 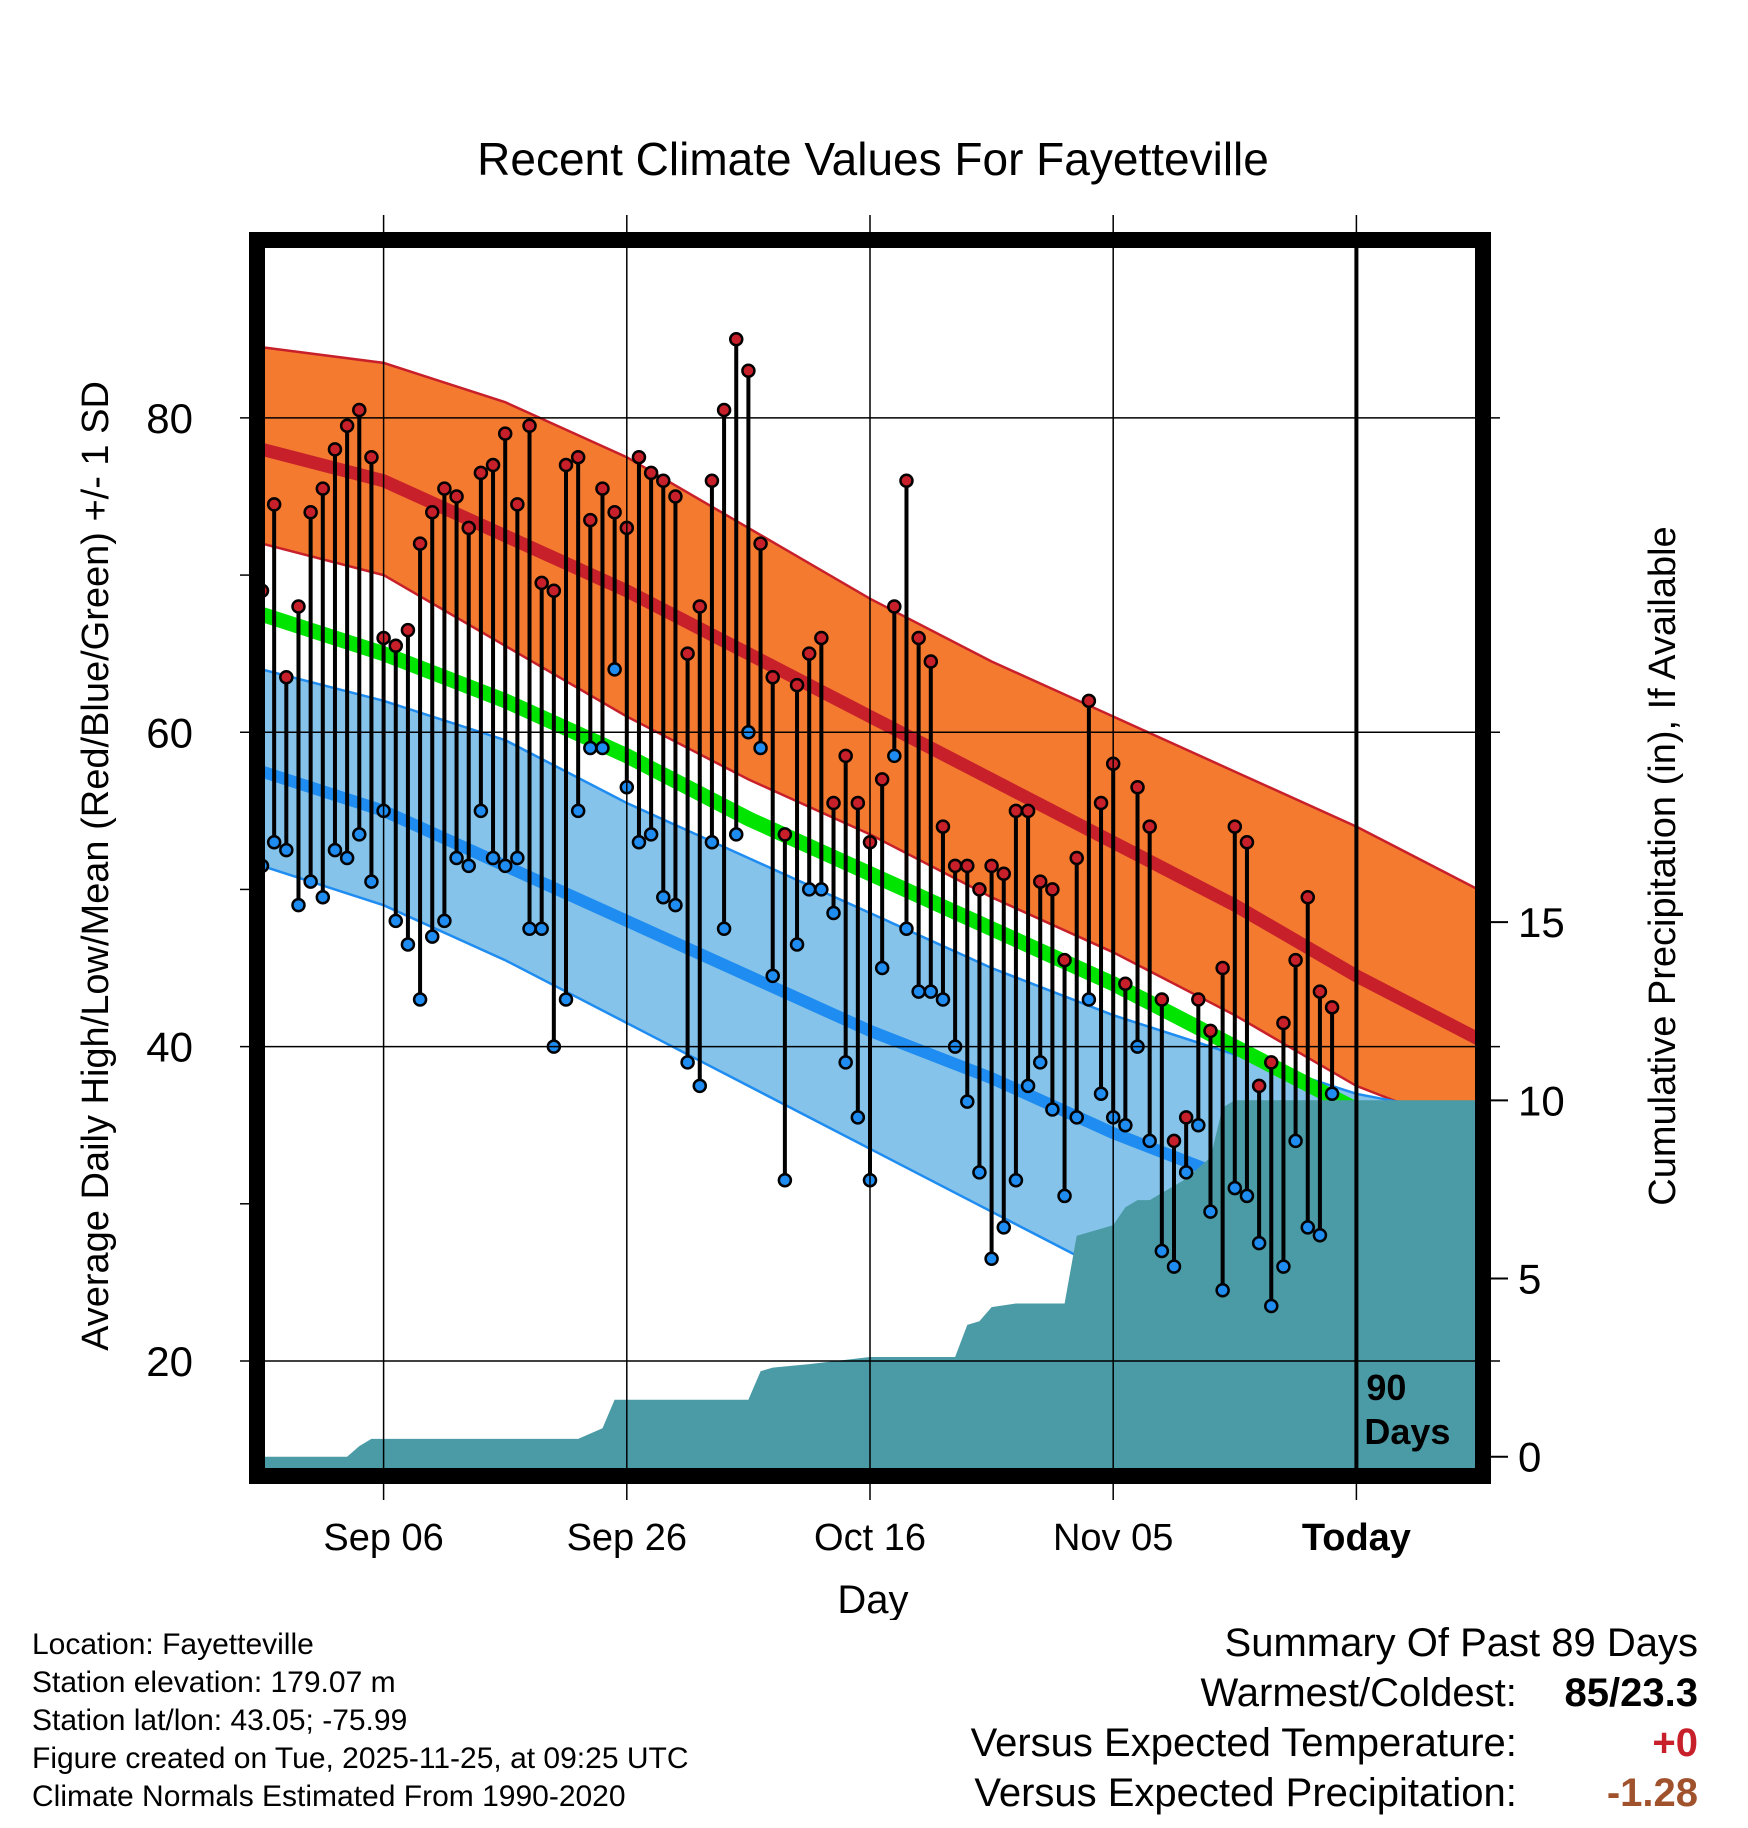 What do you see at coordinates (383, 1538) in the screenshot?
I see `x-tick-label-0: Sep 06` at bounding box center [383, 1538].